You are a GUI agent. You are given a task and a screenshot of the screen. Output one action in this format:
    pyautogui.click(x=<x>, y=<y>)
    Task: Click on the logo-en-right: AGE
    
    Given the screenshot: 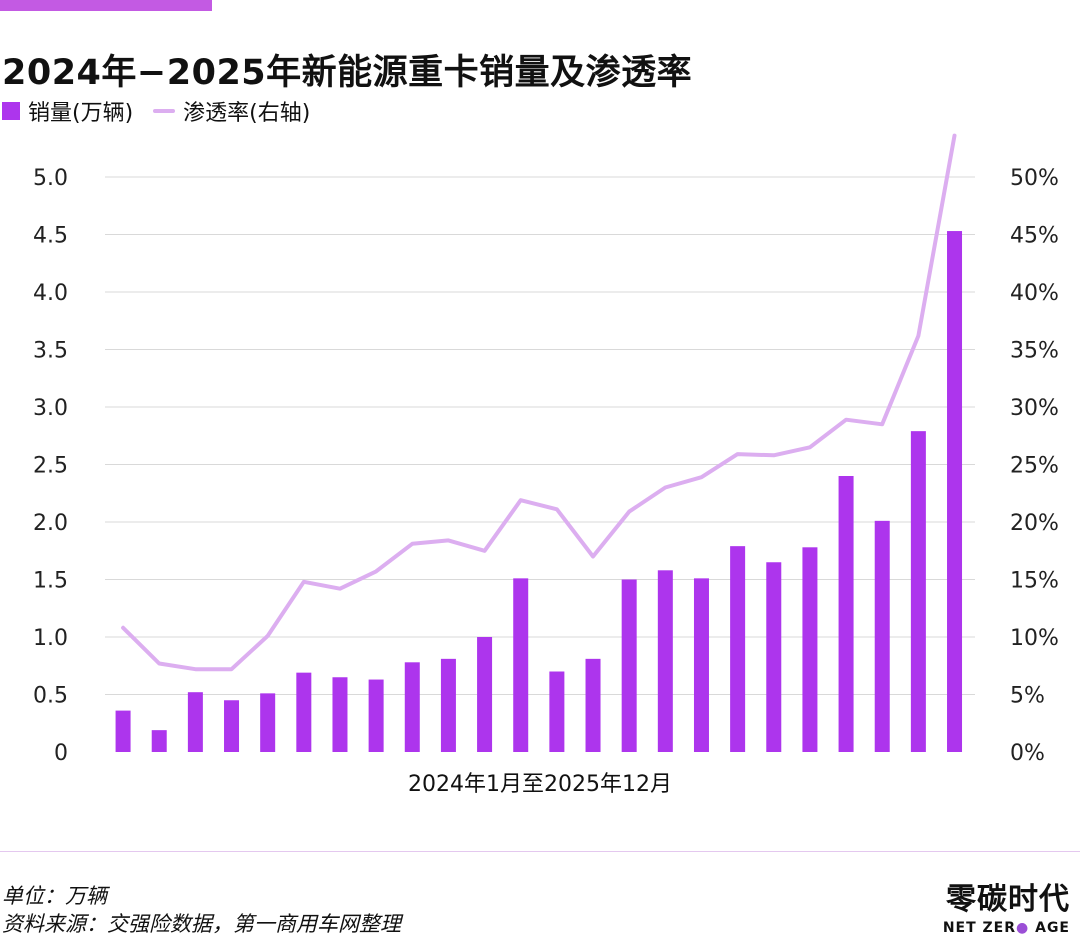 What is the action you would take?
    pyautogui.click(x=1049, y=928)
    